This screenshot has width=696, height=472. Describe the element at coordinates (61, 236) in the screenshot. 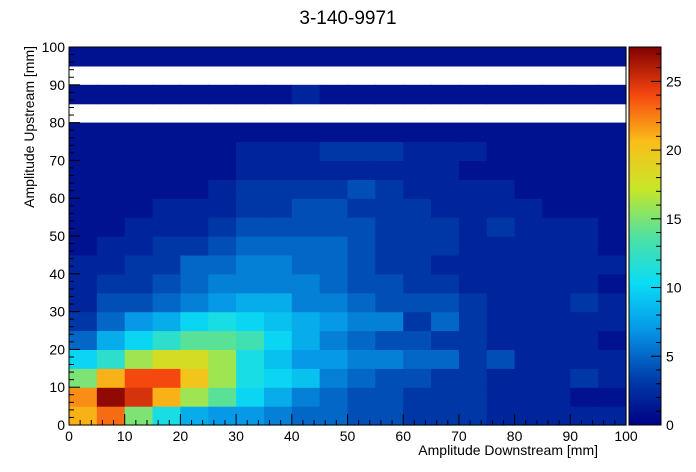

I see `y-axis: 0 10 20 30 40 50 60 70 80 90 100` at that location.